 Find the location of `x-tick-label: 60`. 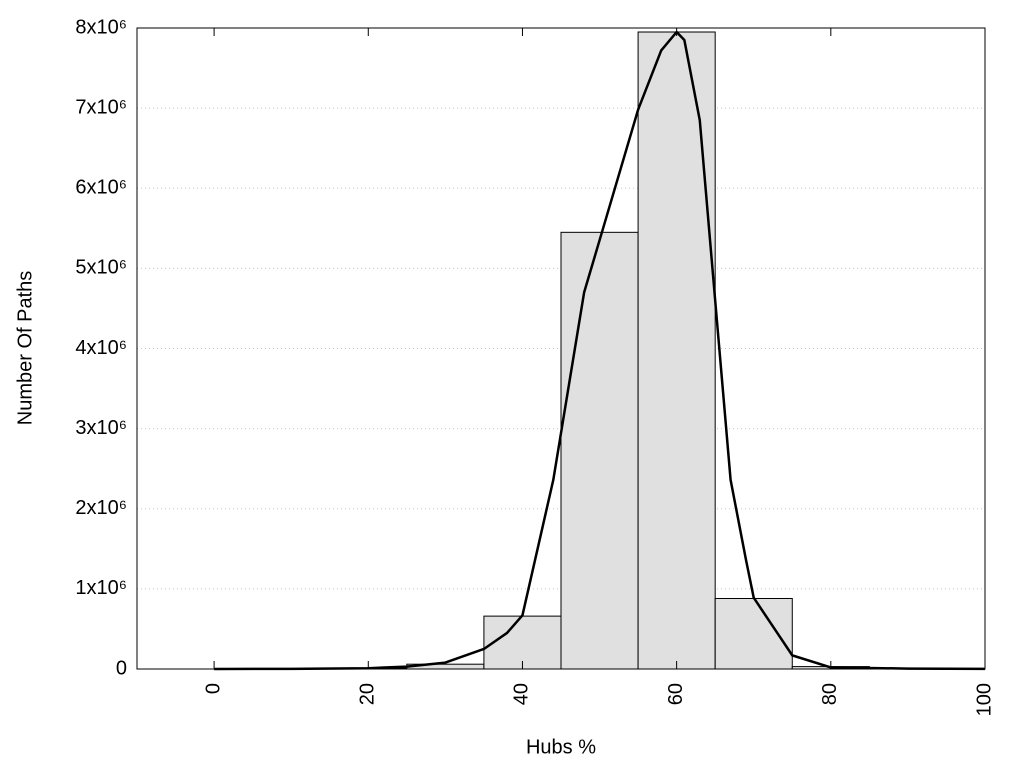

x-tick-label: 60 is located at coordinates (676, 694).